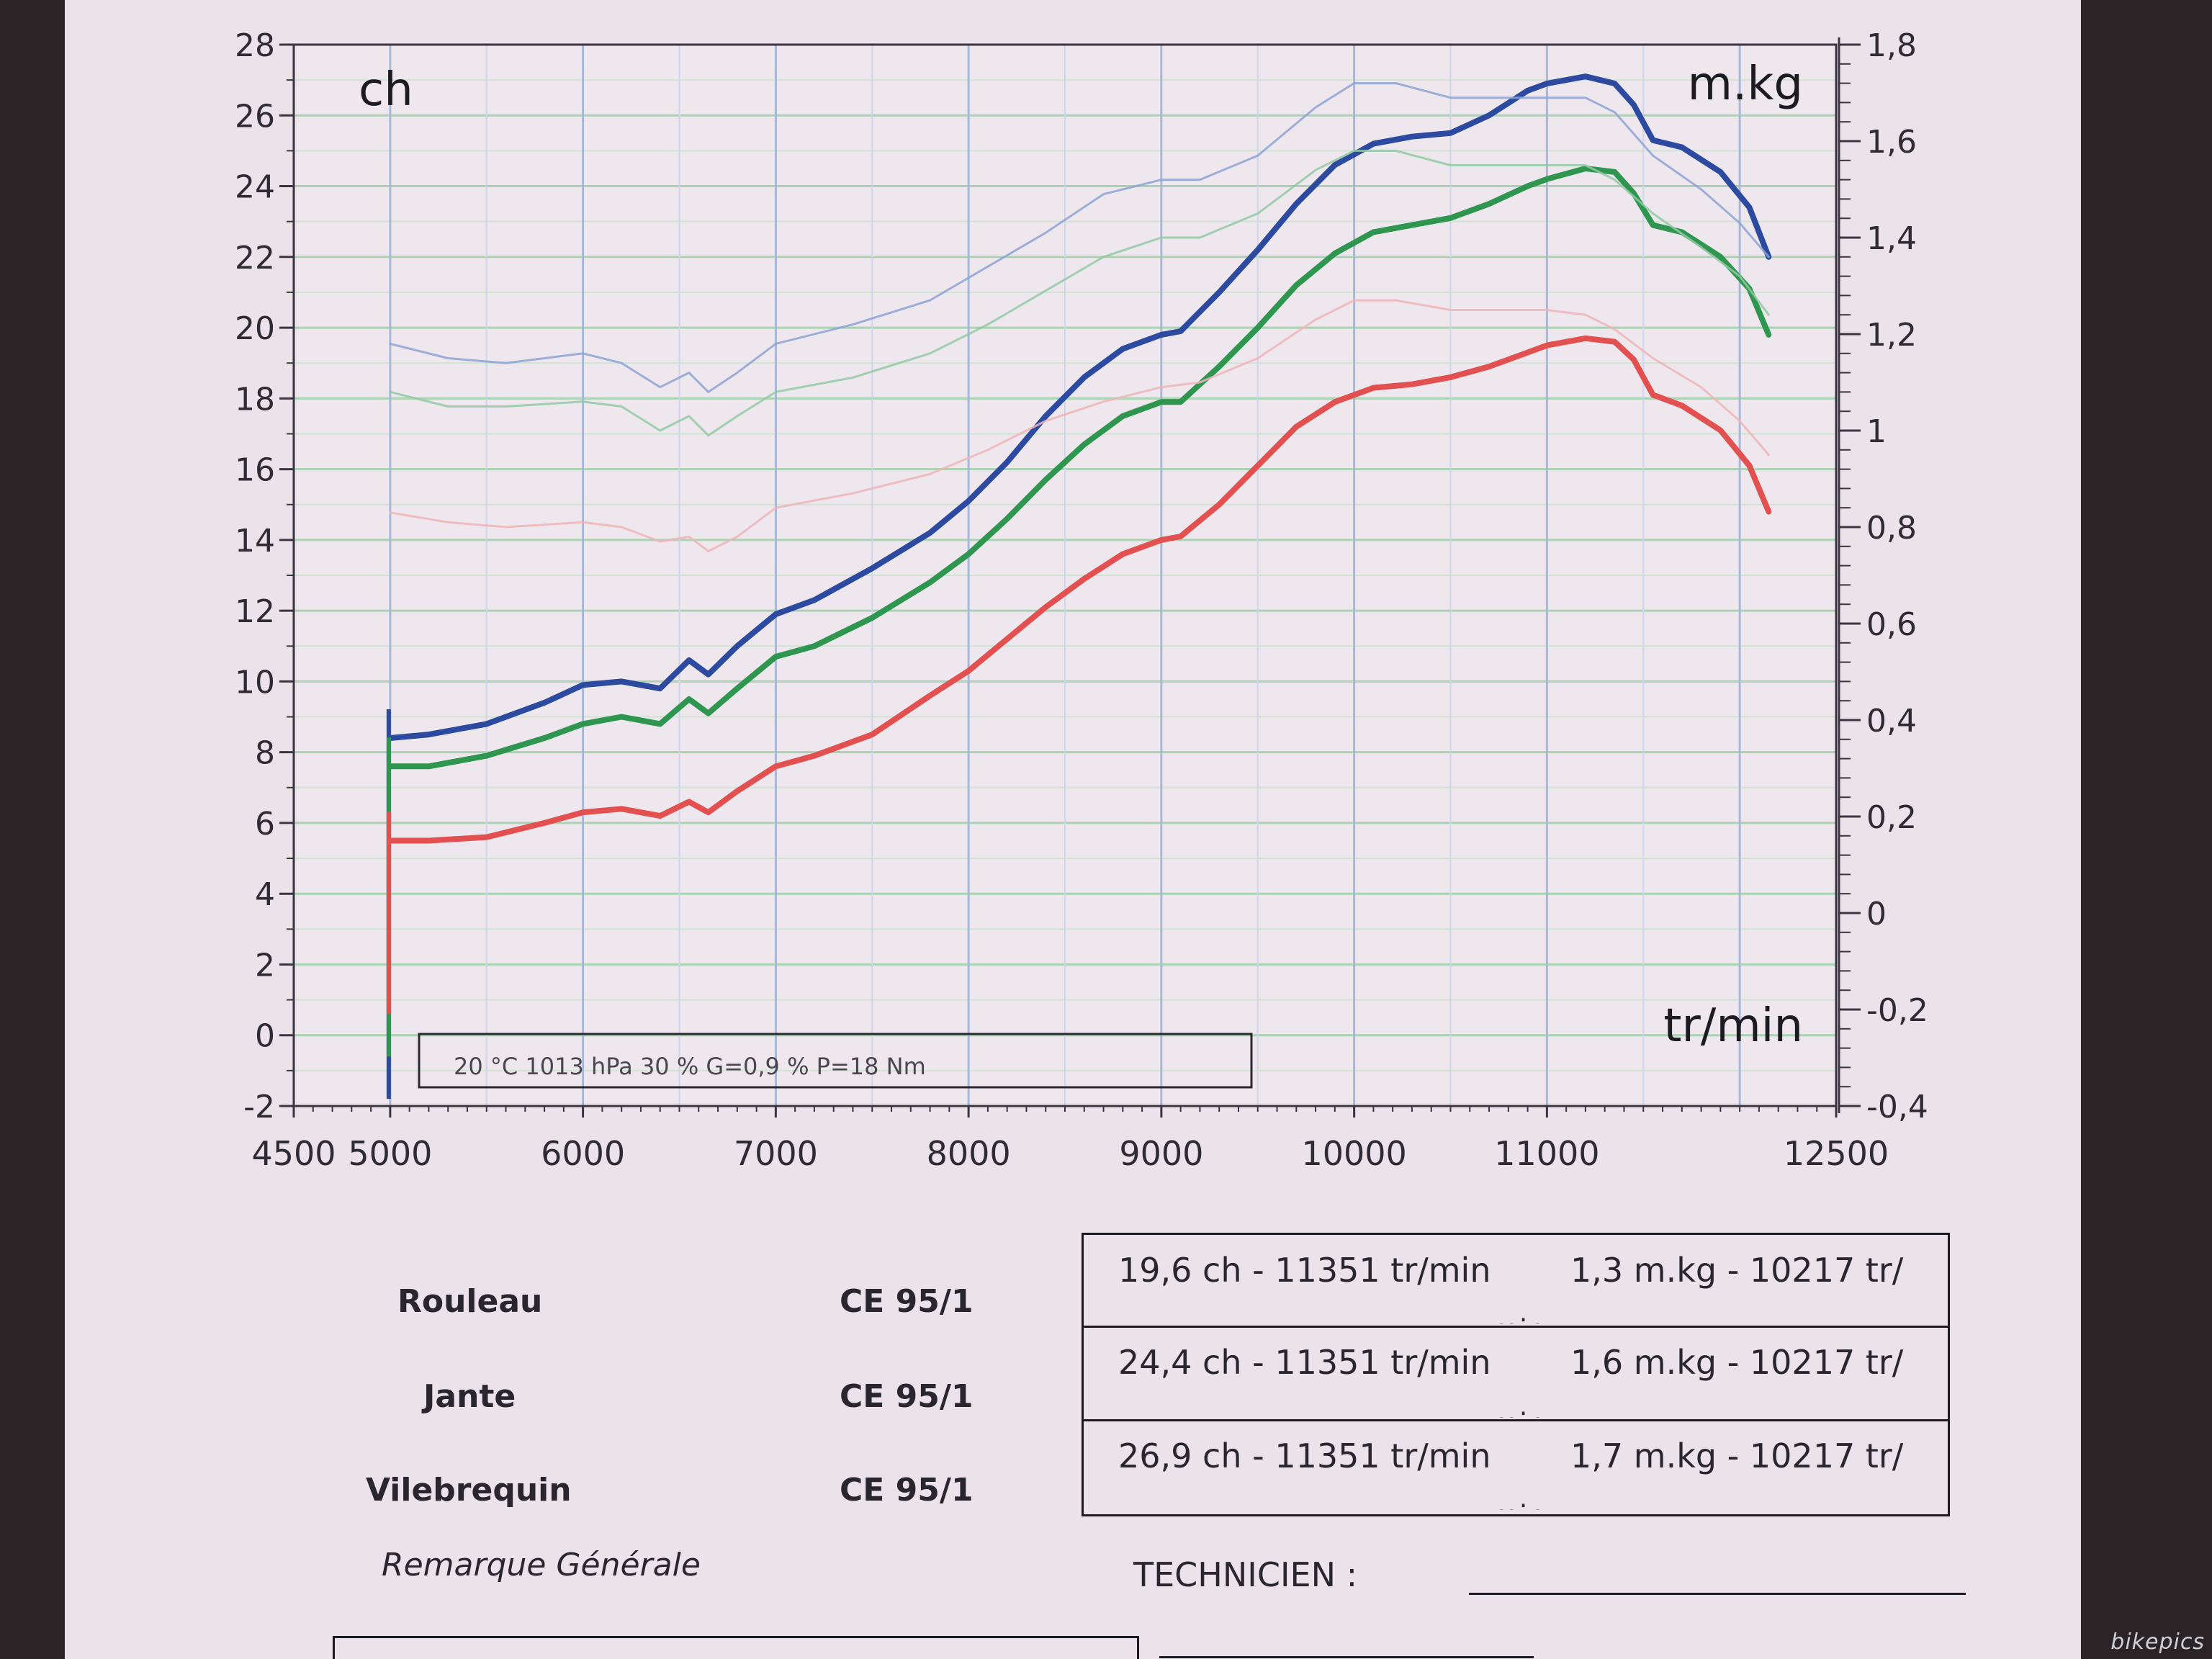 The width and height of the screenshot is (2212, 1659). What do you see at coordinates (1518, 1505) in the screenshot?
I see `result-wrap-vilebrequin: min` at bounding box center [1518, 1505].